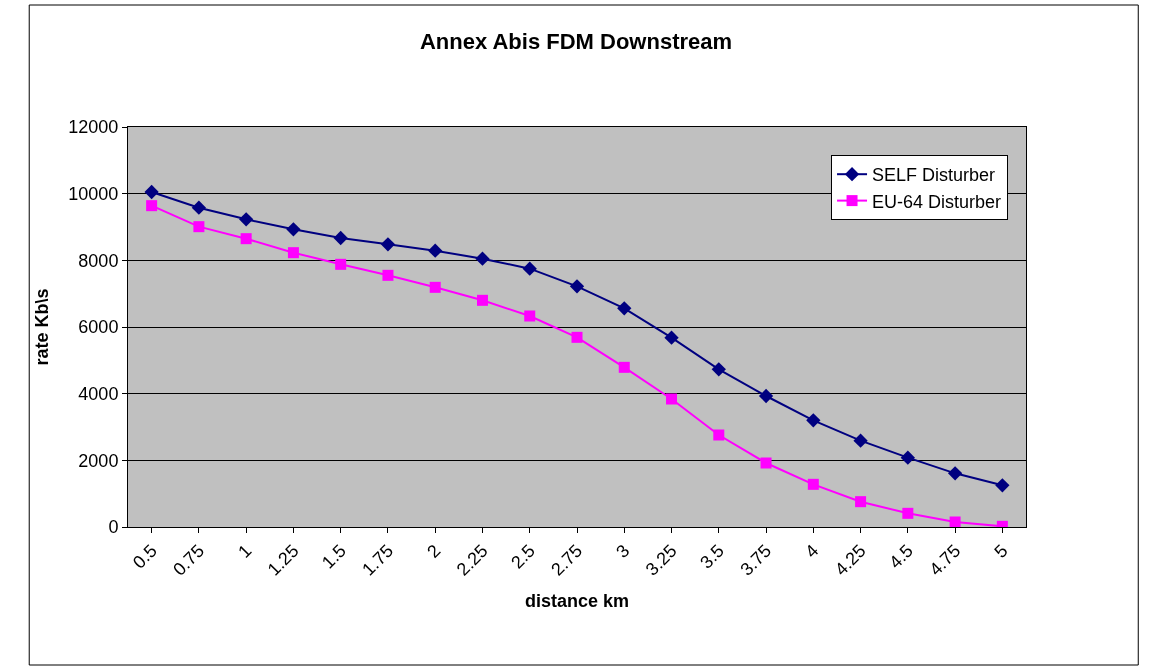 Image resolution: width=1152 pixels, height=666 pixels. Describe the element at coordinates (434, 551) in the screenshot. I see `x-tick-label: 2` at that location.